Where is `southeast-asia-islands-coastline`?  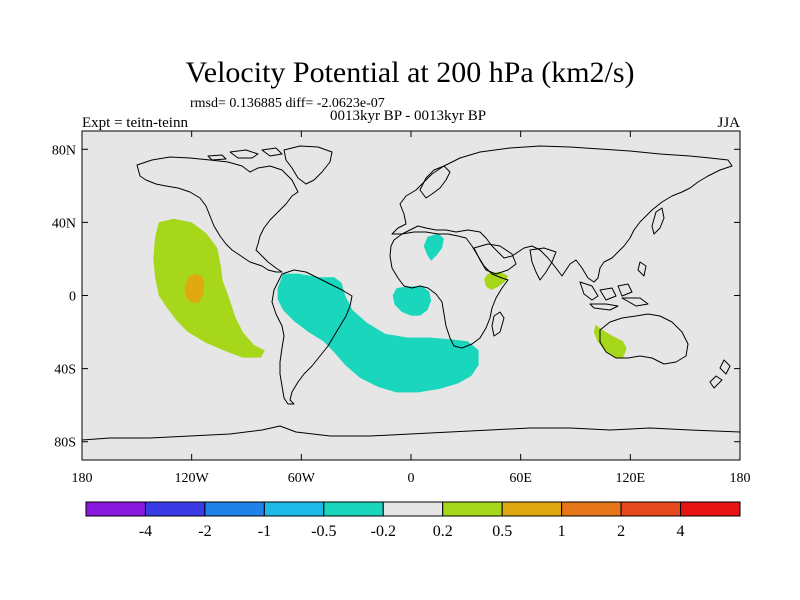
southeast-asia-islands-coastline is located at coordinates (614, 286).